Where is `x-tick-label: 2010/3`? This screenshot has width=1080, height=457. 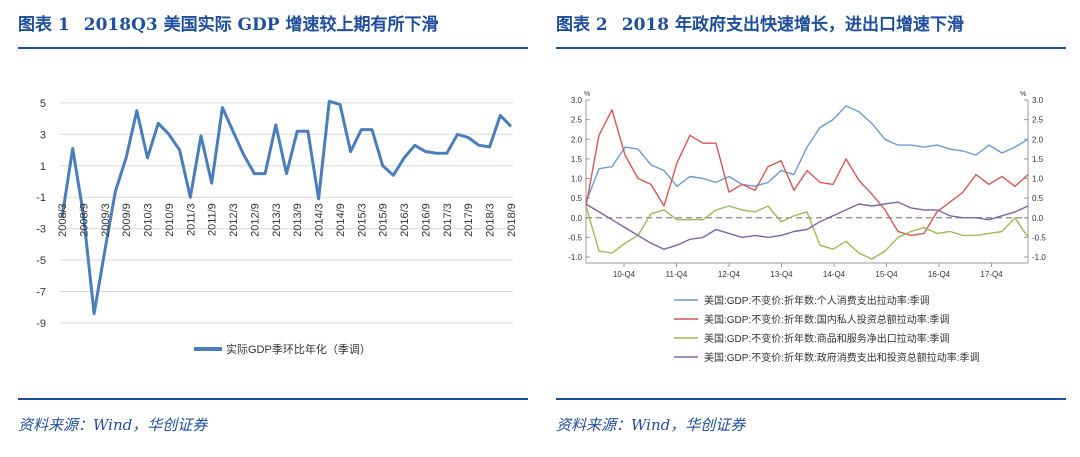 x-tick-label: 2010/3 is located at coordinates (149, 220).